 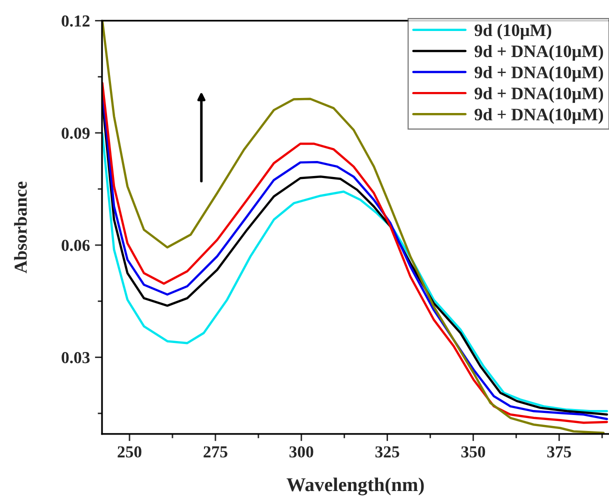 I want to click on x-tick-label: 275, so click(x=216, y=452).